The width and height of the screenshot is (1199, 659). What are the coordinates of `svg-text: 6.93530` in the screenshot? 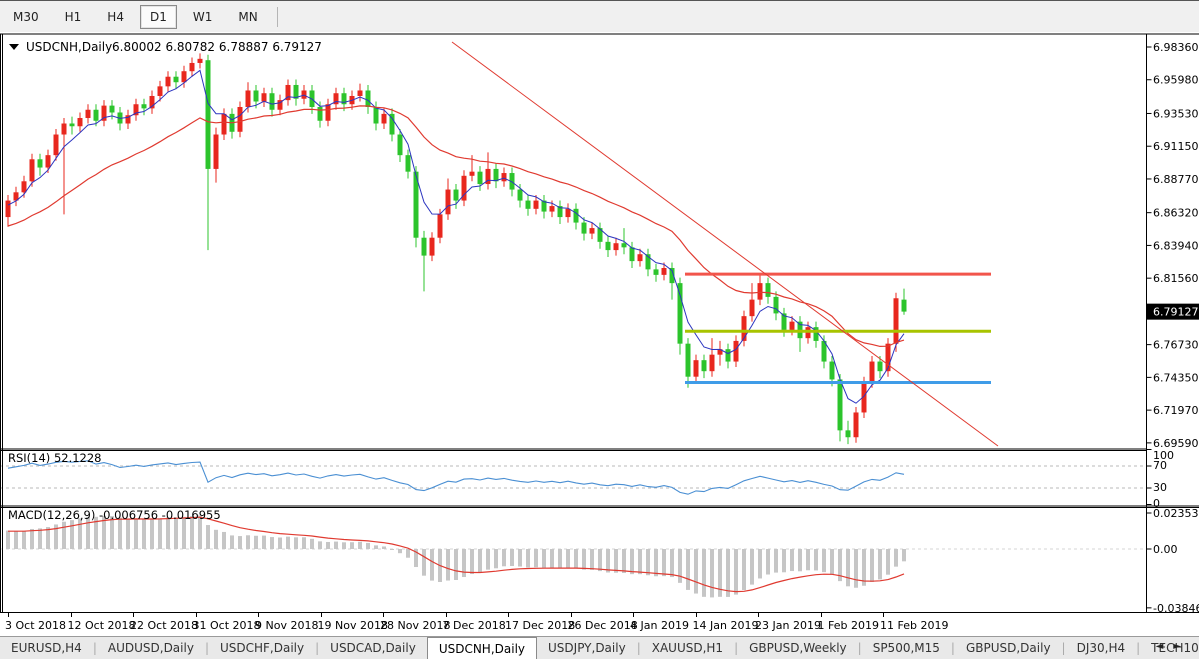 It's located at (1176, 113).